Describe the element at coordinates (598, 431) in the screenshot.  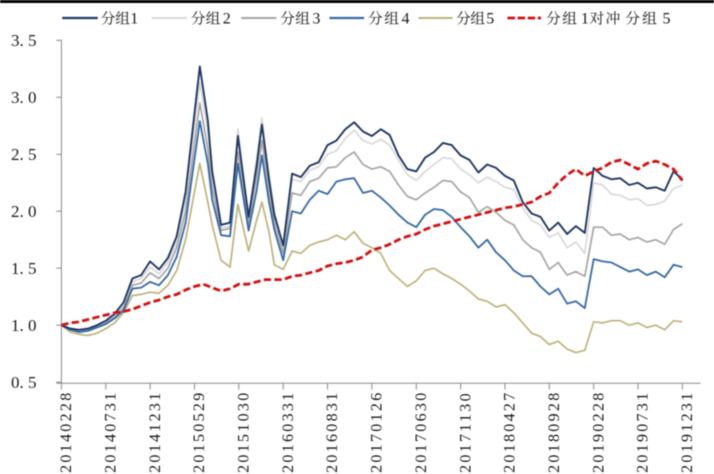
I see `svg-text: 20190228` at that location.